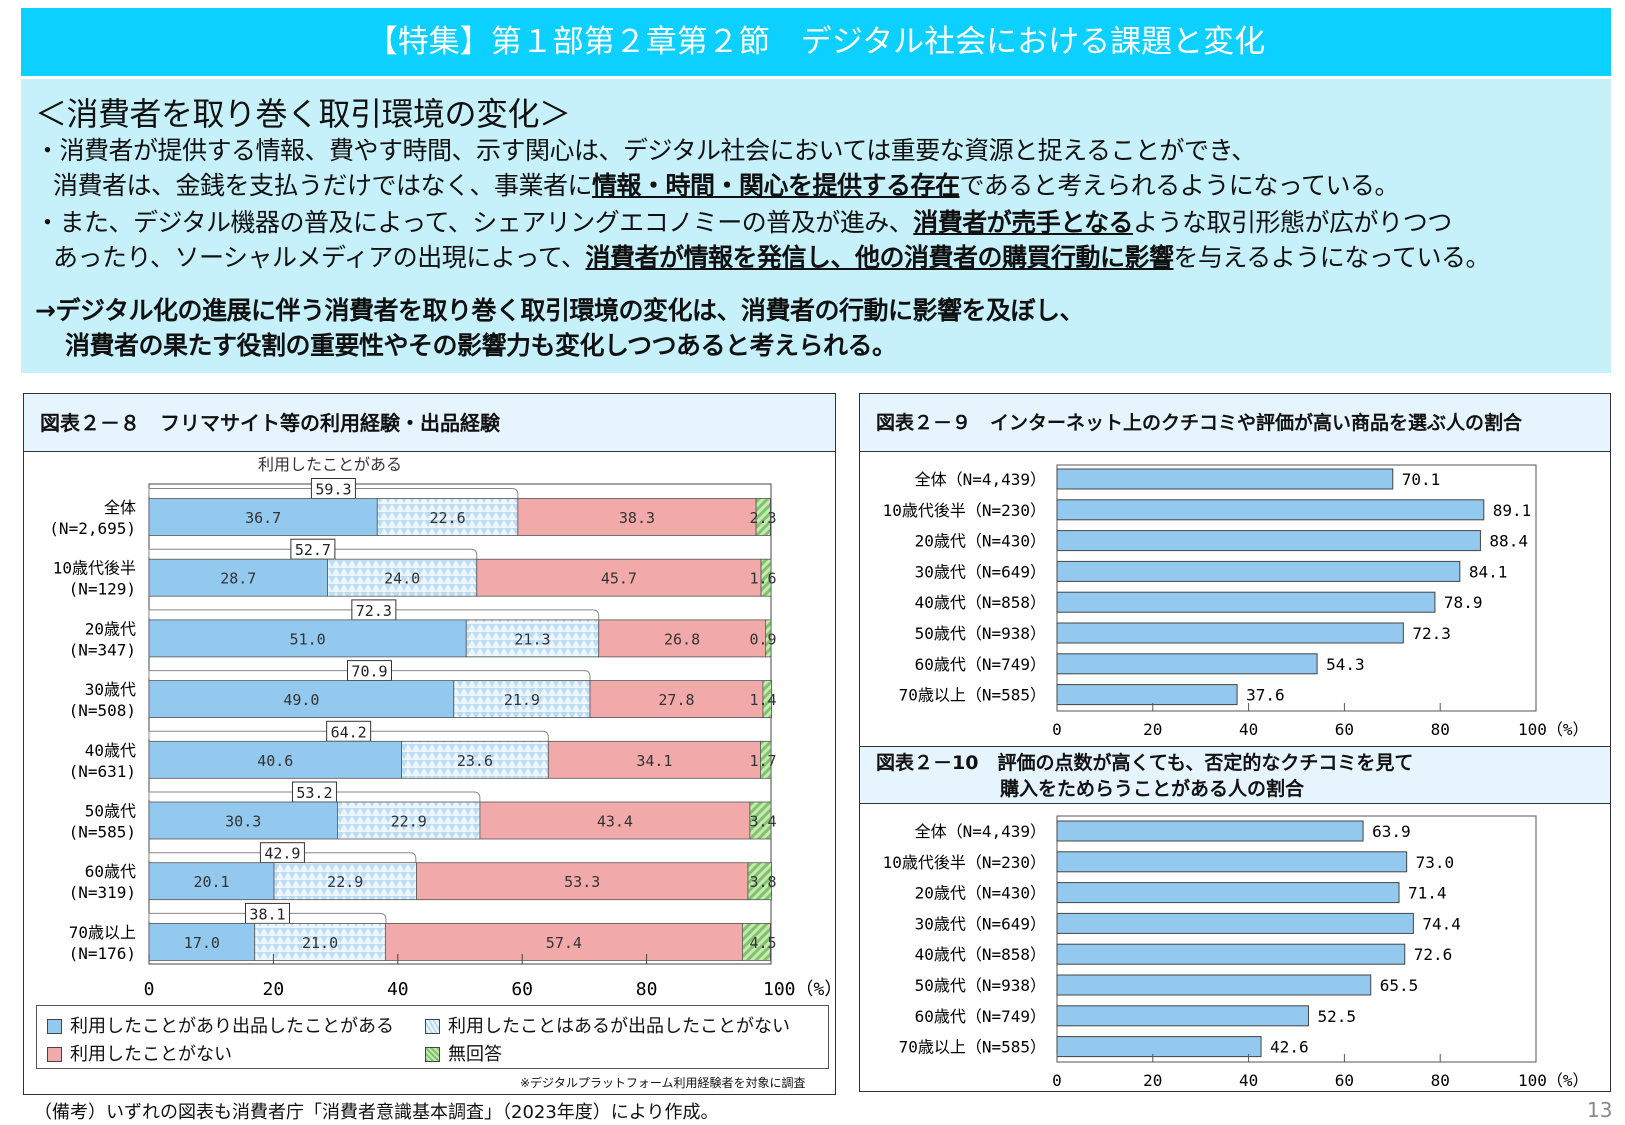  I want to click on bar-value-label: 45.7, so click(619, 579).